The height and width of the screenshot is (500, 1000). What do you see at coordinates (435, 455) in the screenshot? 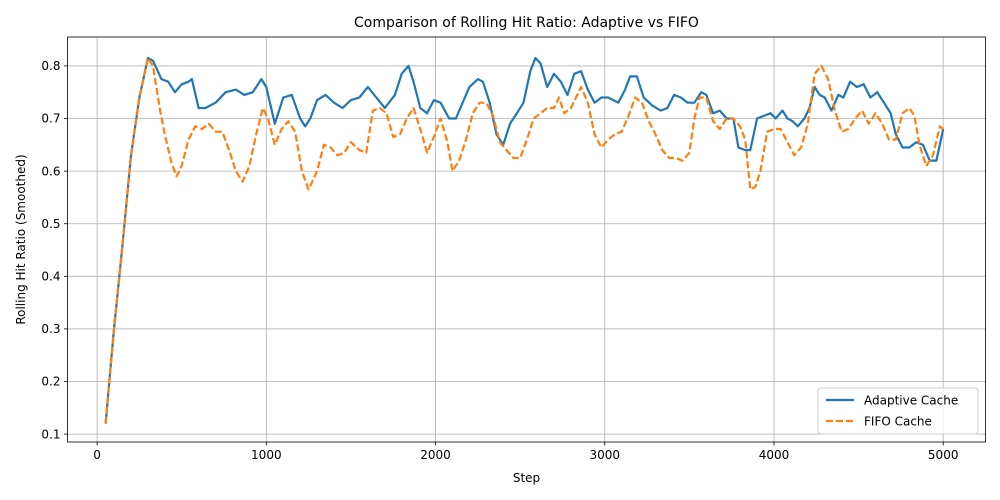
I see `x-tick-label: 2000` at bounding box center [435, 455].